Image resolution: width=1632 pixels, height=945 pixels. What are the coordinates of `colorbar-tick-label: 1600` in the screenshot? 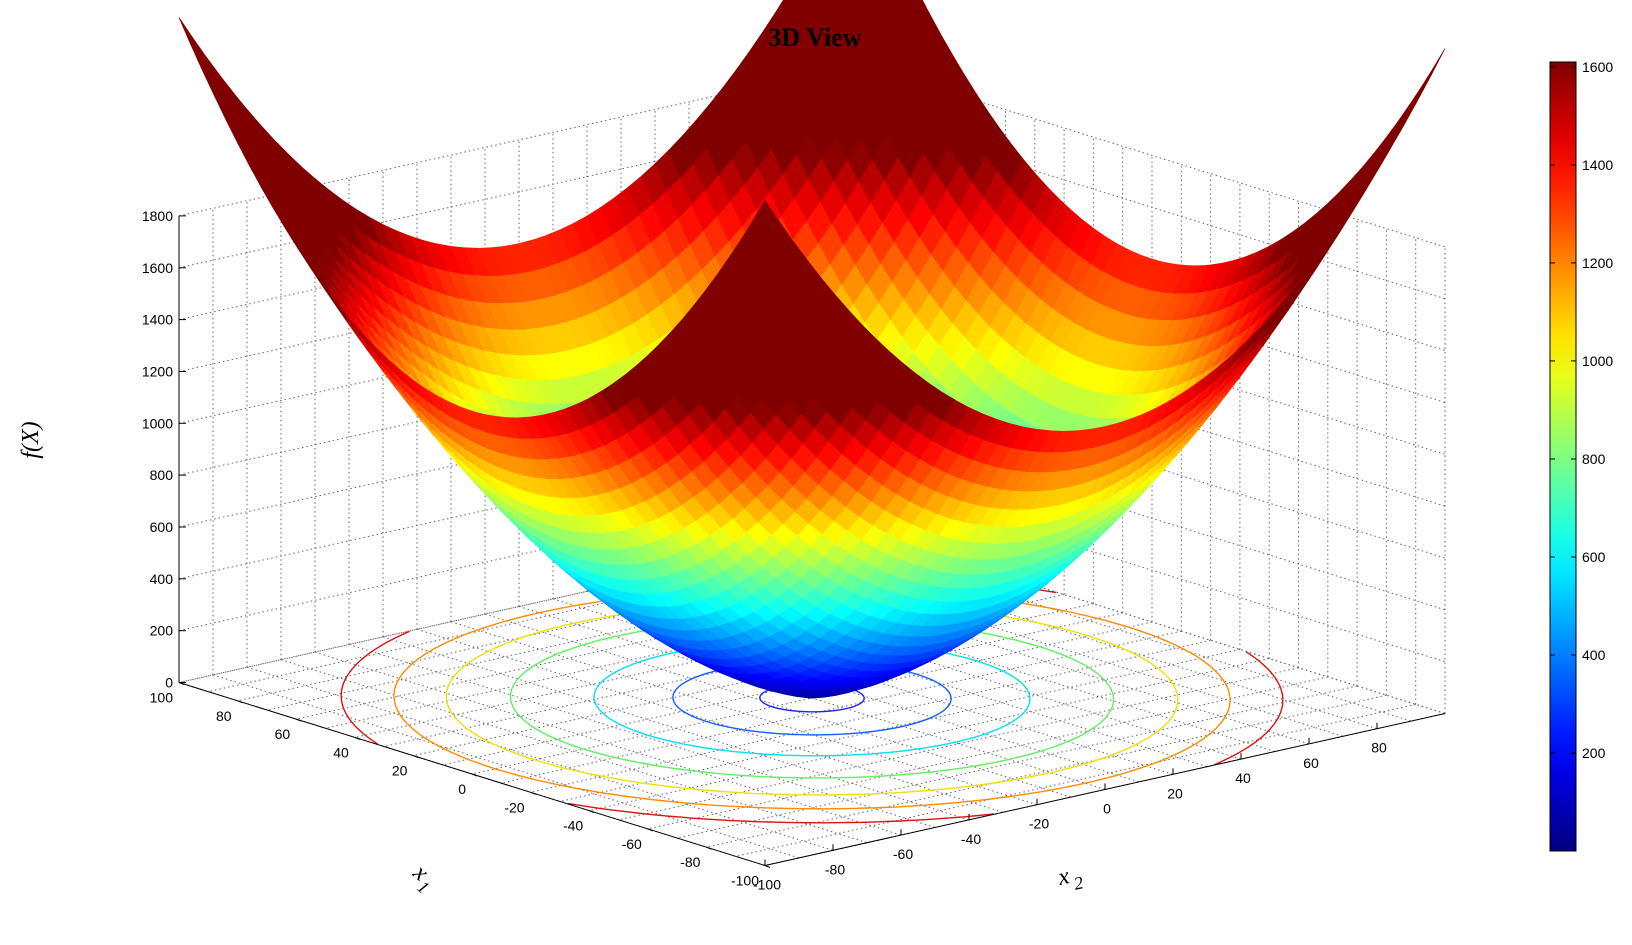 It's located at (1597, 67).